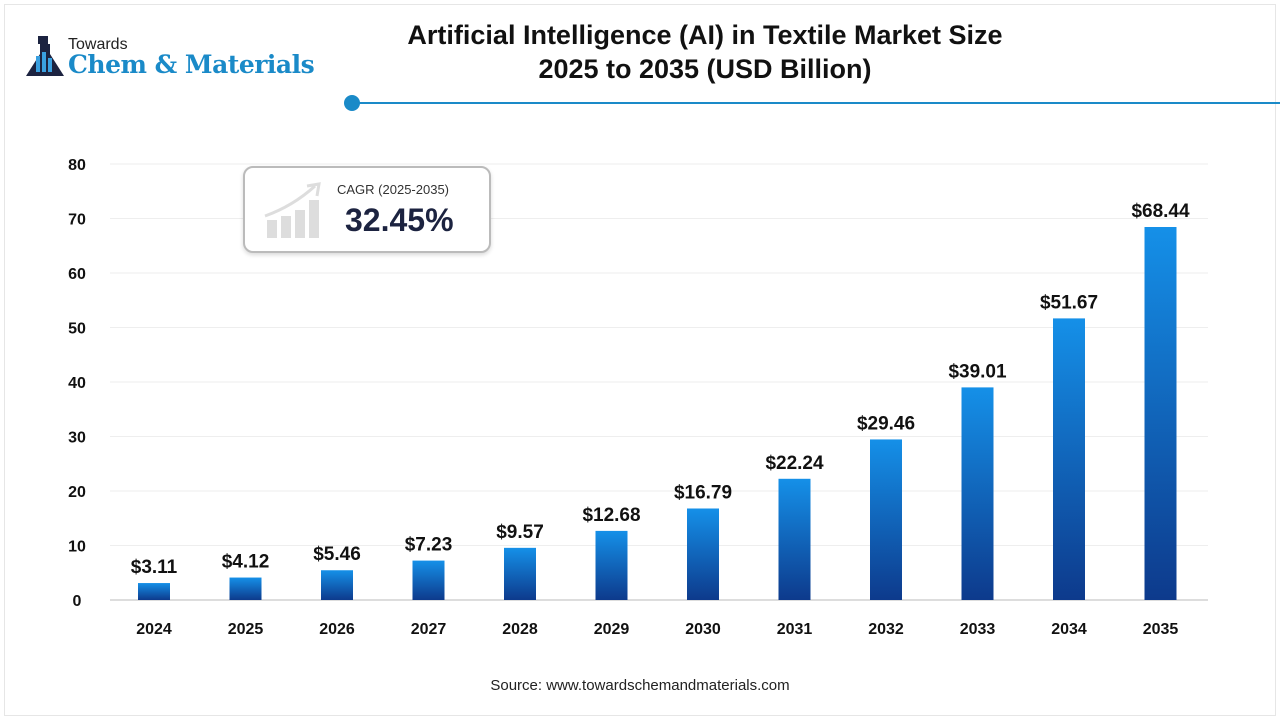 The height and width of the screenshot is (720, 1280). What do you see at coordinates (429, 545) in the screenshot?
I see `data-label: $7.23` at bounding box center [429, 545].